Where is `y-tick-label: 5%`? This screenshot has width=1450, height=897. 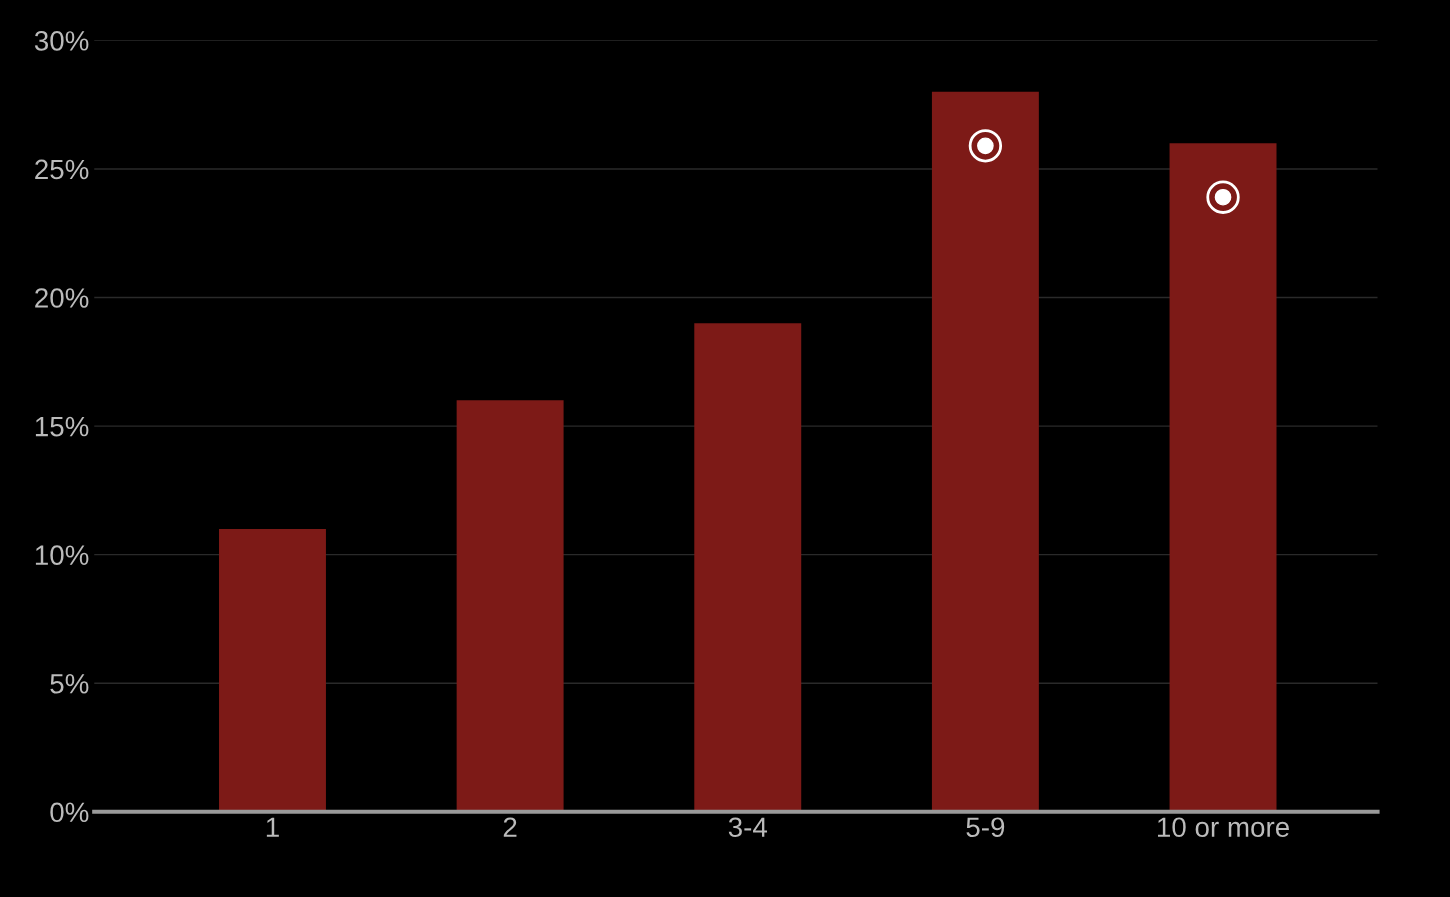
y-tick-label: 5% is located at coordinates (69, 684).